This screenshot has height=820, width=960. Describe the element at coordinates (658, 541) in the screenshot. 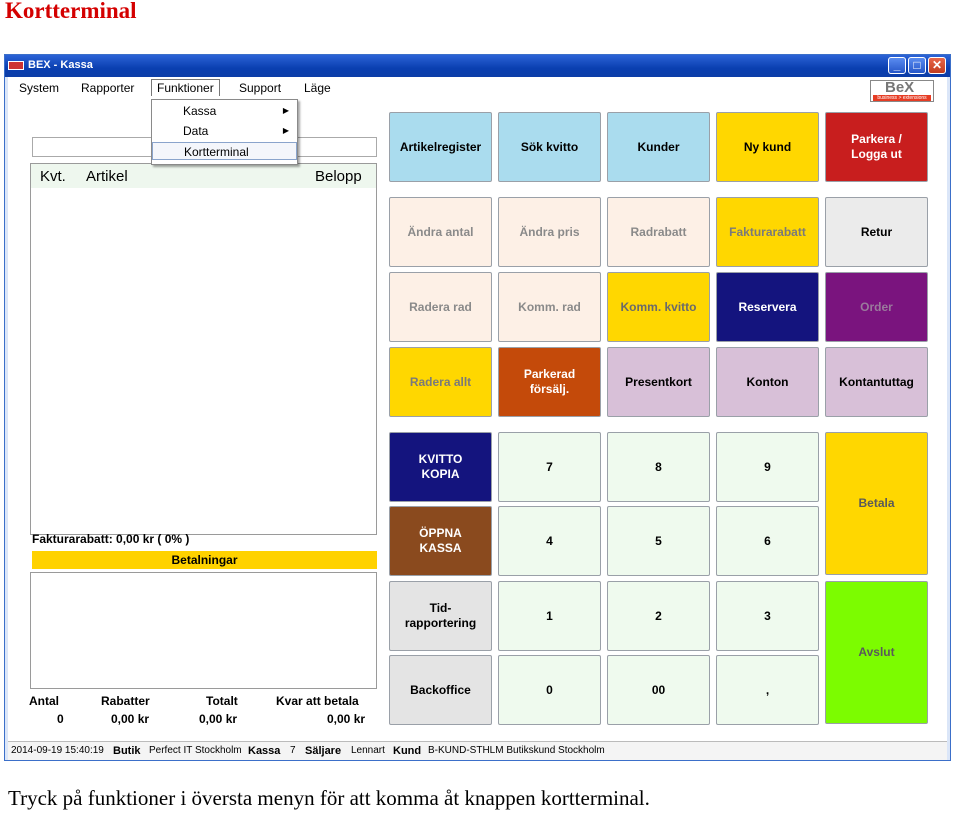

I see `numpad-5: 5` at that location.